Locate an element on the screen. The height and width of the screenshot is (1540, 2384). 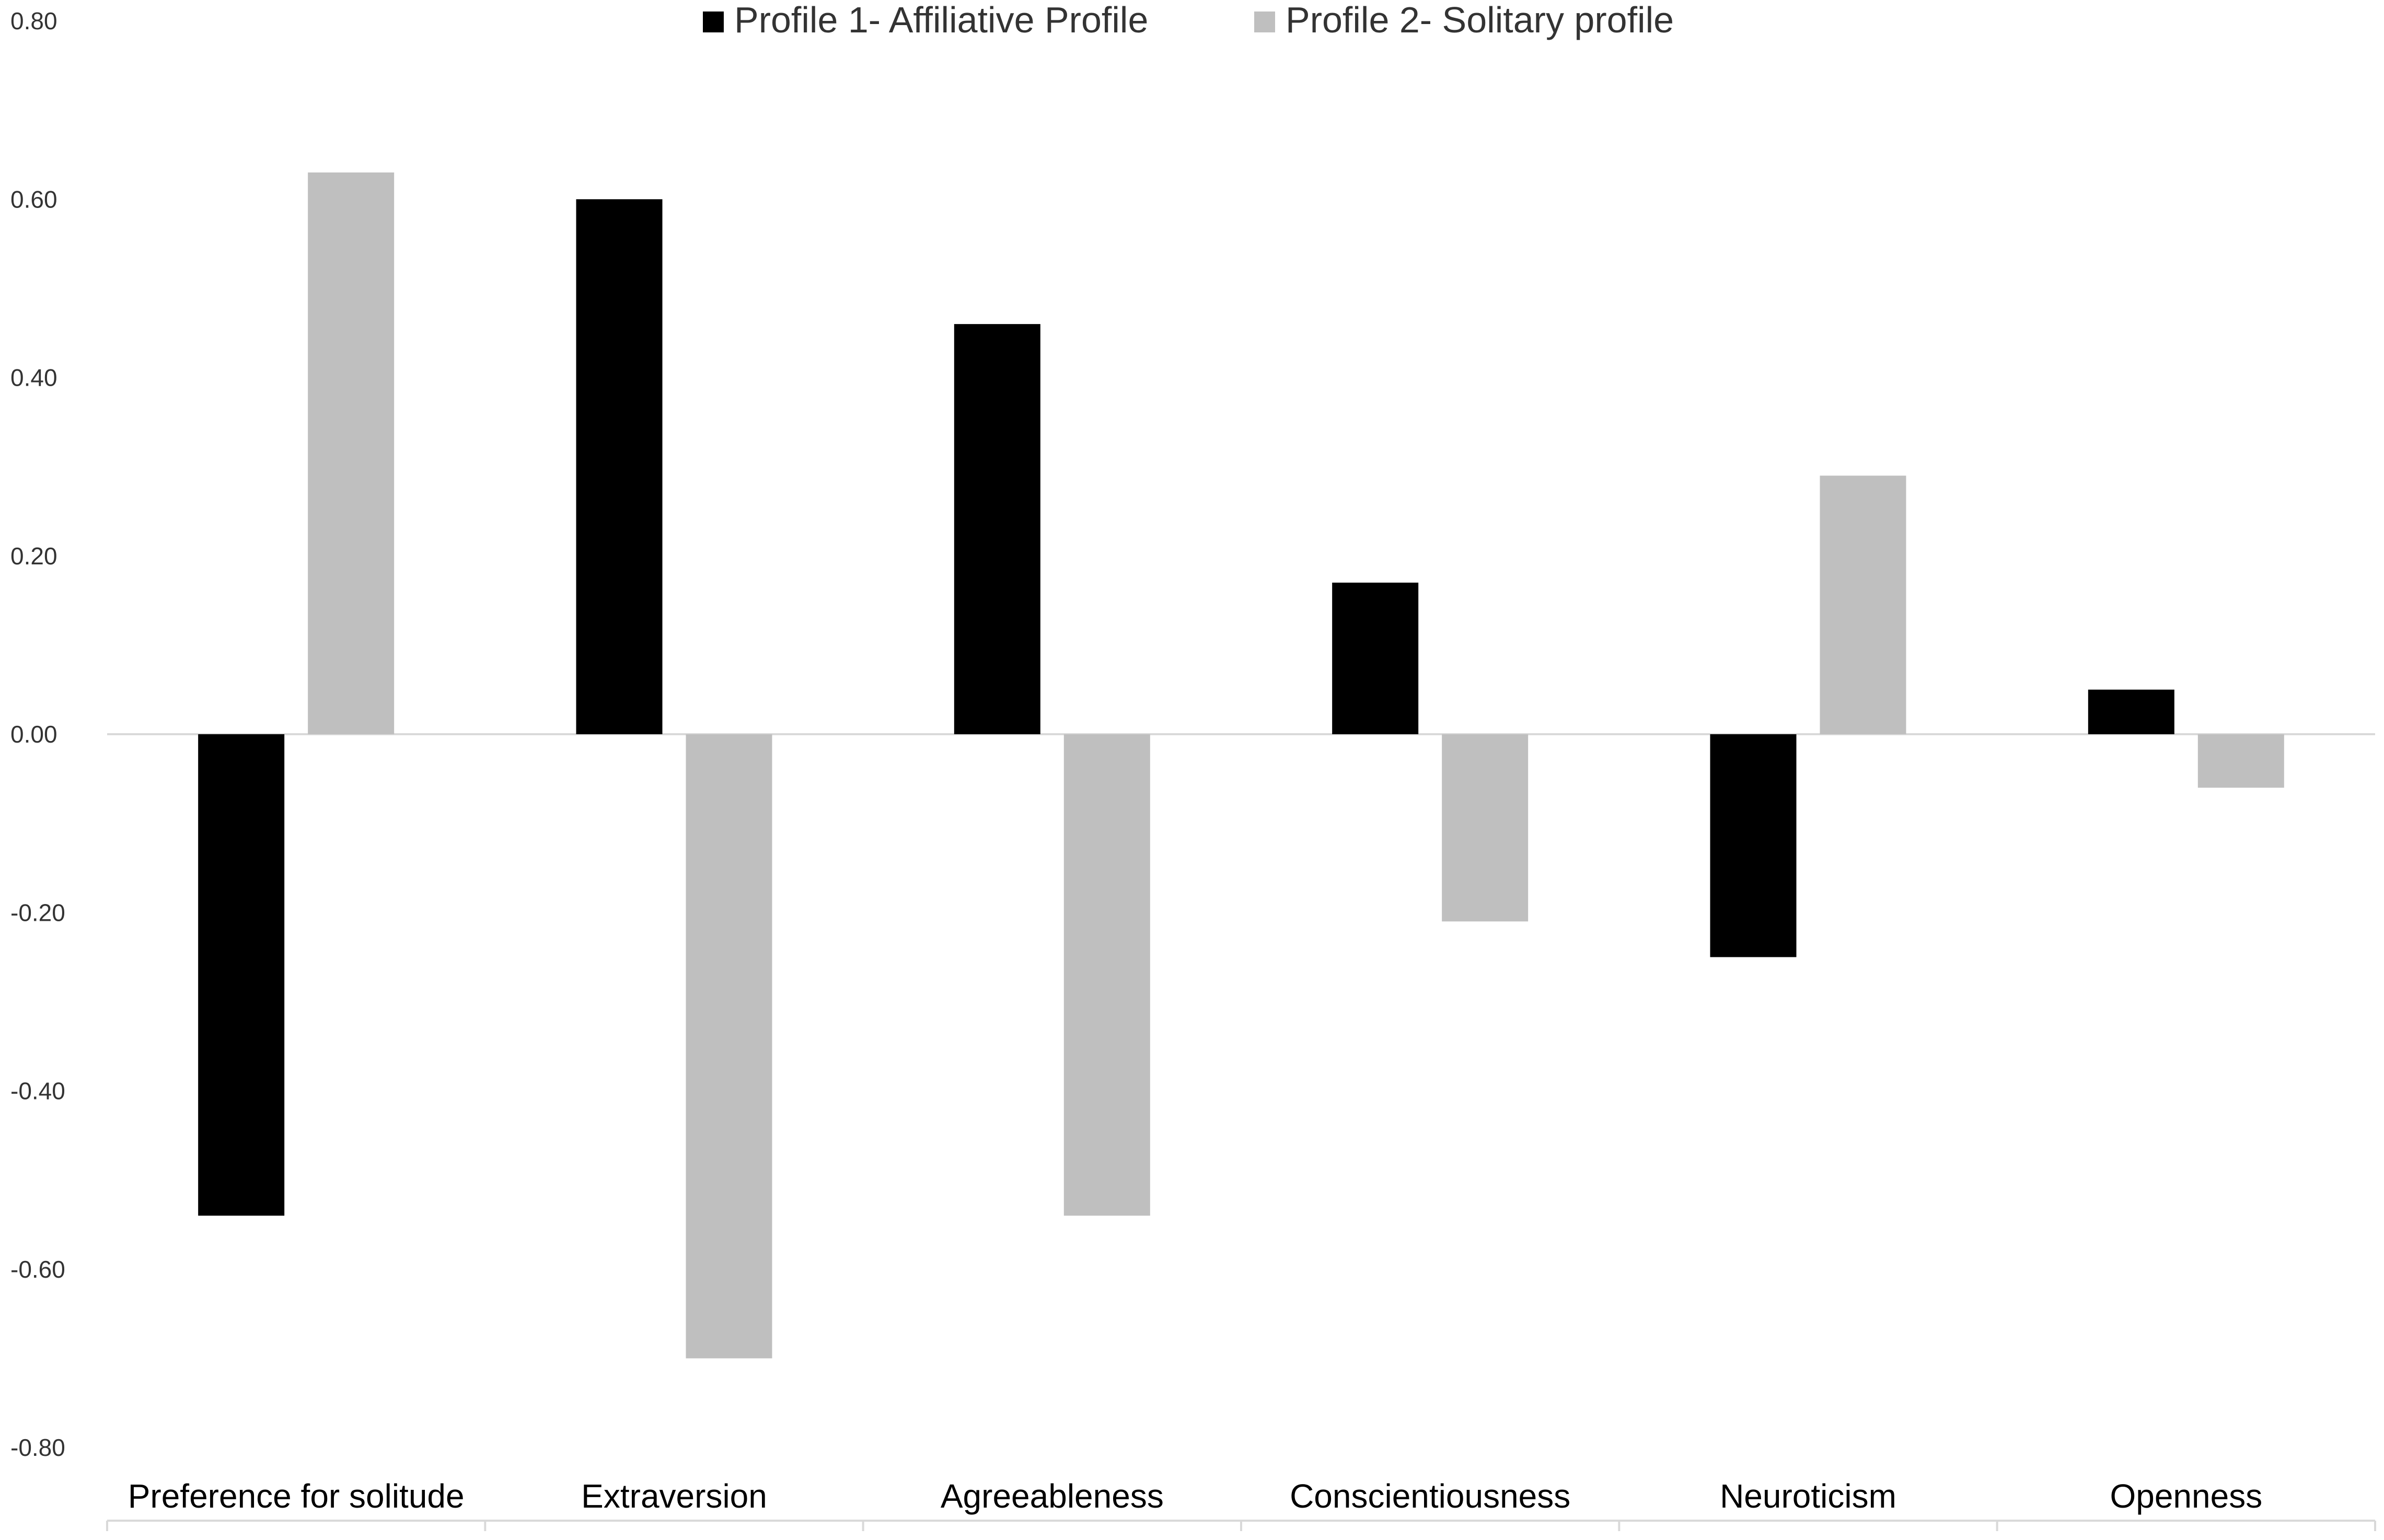
y-tick-label: 0.80 is located at coordinates (33, 20).